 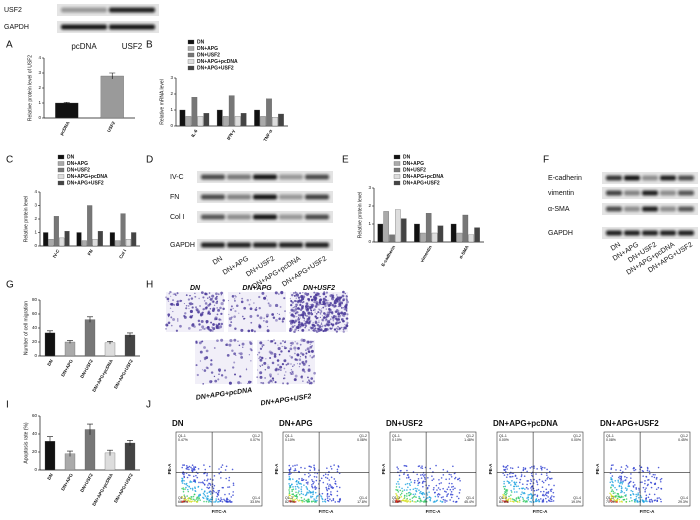 What do you see at coordinates (470, 436) in the screenshot?
I see `quadrant-name: Q1-2` at bounding box center [470, 436].